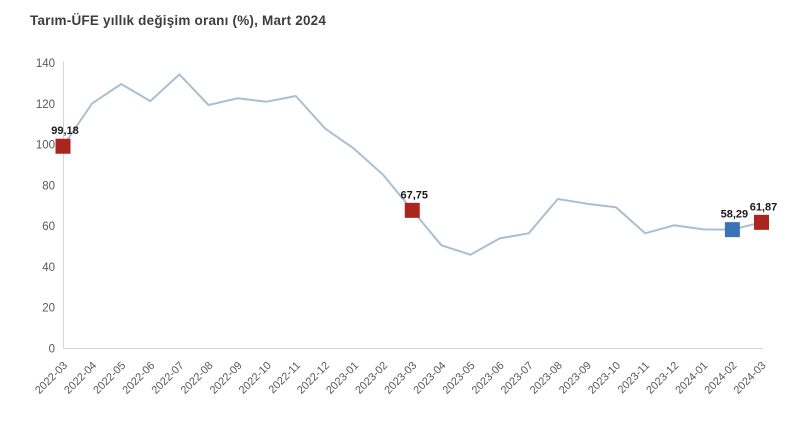 The image size is (800, 425). Describe the element at coordinates (52, 350) in the screenshot. I see `y-tick-label: 0` at that location.